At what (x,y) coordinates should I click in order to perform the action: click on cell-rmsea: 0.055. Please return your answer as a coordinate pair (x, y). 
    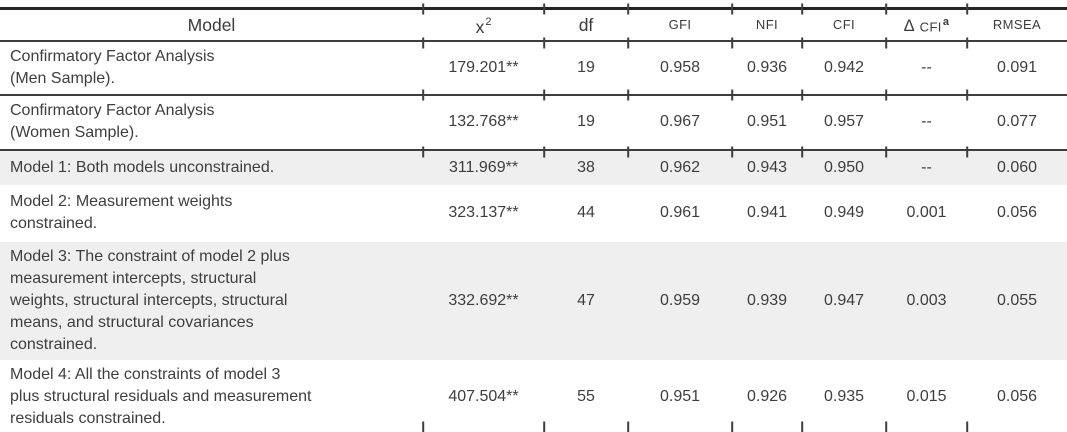
    Looking at the image, I should click on (1017, 300).